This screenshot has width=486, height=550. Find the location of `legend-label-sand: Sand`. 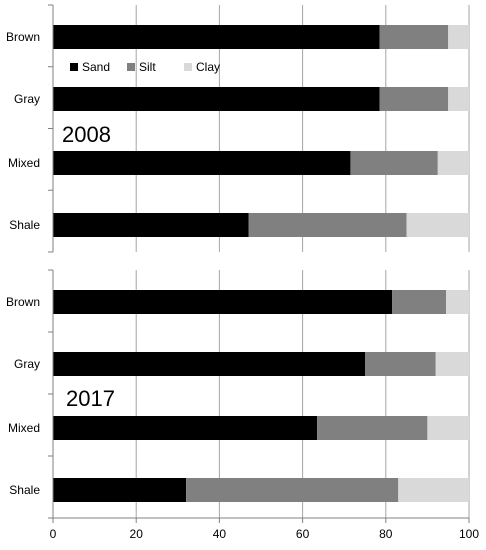

legend-label-sand: Sand is located at coordinates (96, 67).